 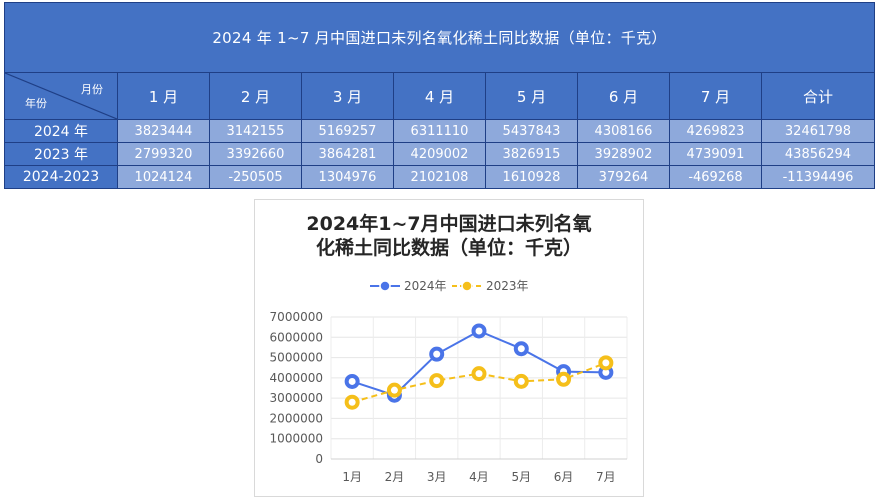 I want to click on header-month-6: 6 月, so click(x=623, y=96).